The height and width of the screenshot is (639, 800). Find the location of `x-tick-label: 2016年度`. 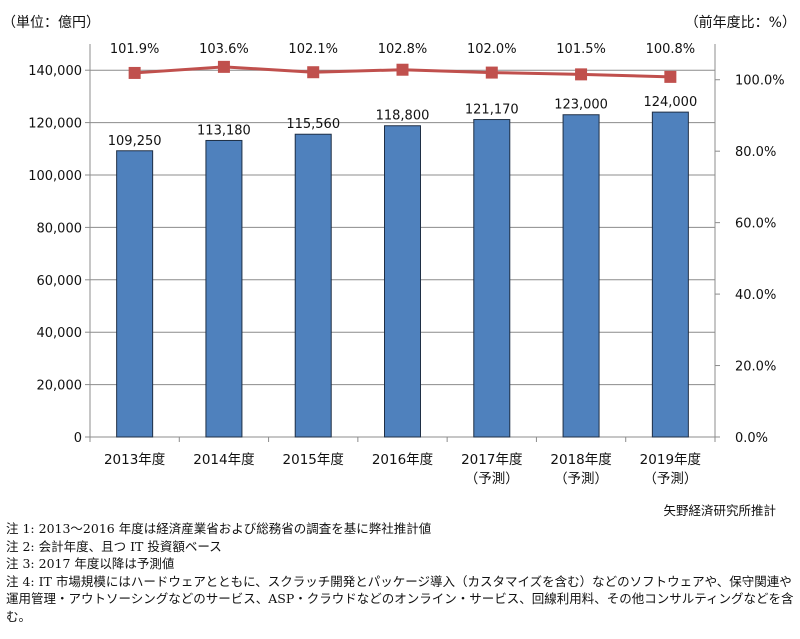

x-tick-label: 2016年度 is located at coordinates (402, 460).